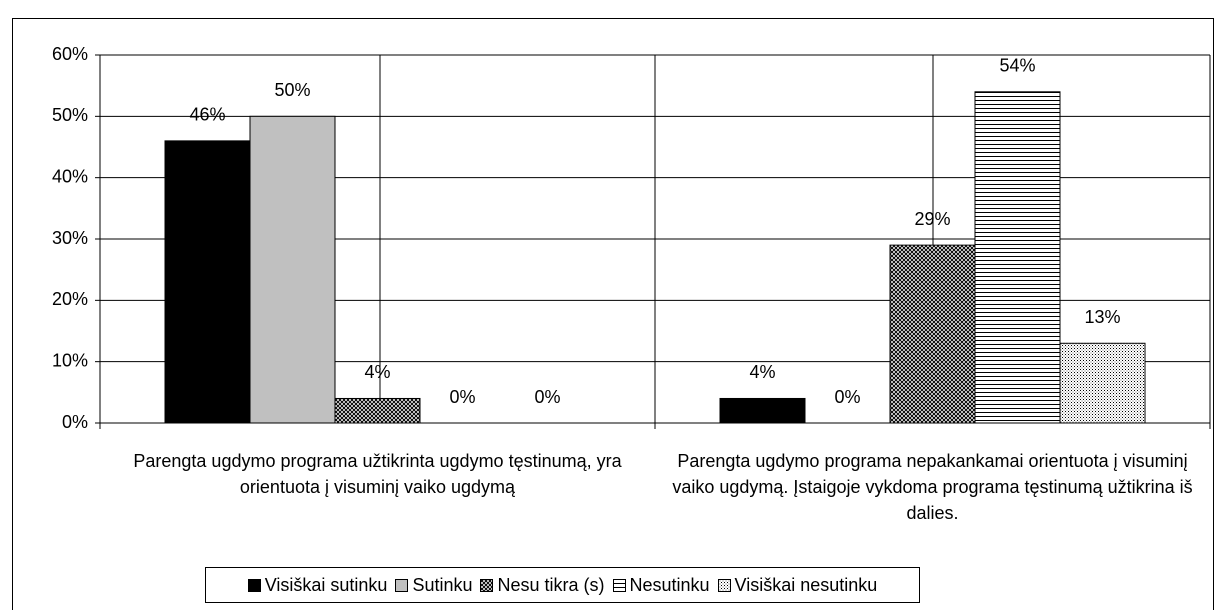  I want to click on y-tick-label: 10%, so click(70, 360).